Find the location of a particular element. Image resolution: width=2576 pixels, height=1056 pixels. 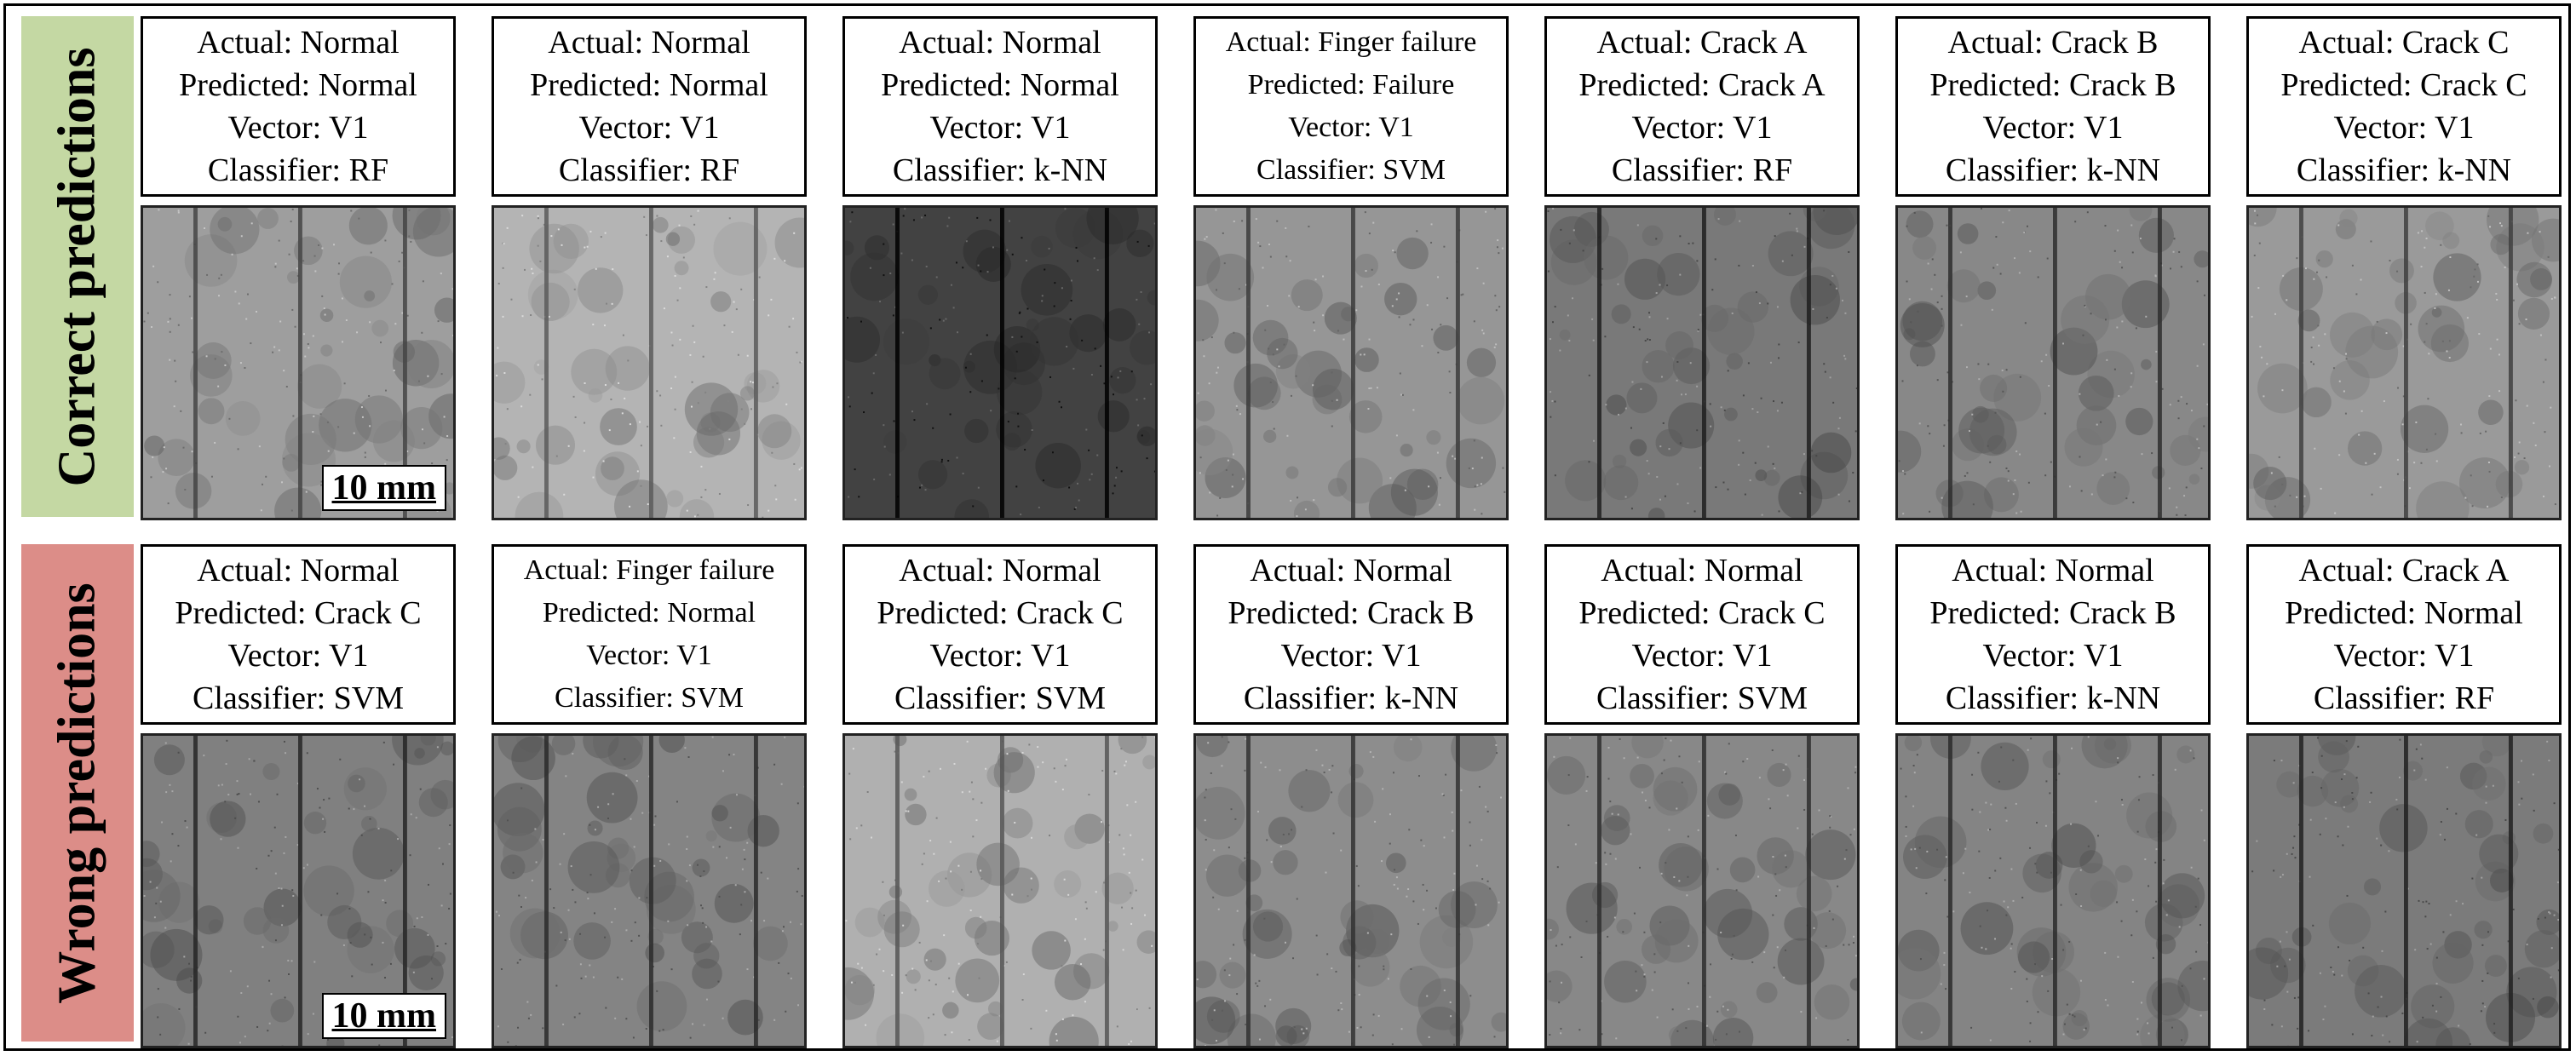

scale-bar-label: 10 mm is located at coordinates (383, 1016).